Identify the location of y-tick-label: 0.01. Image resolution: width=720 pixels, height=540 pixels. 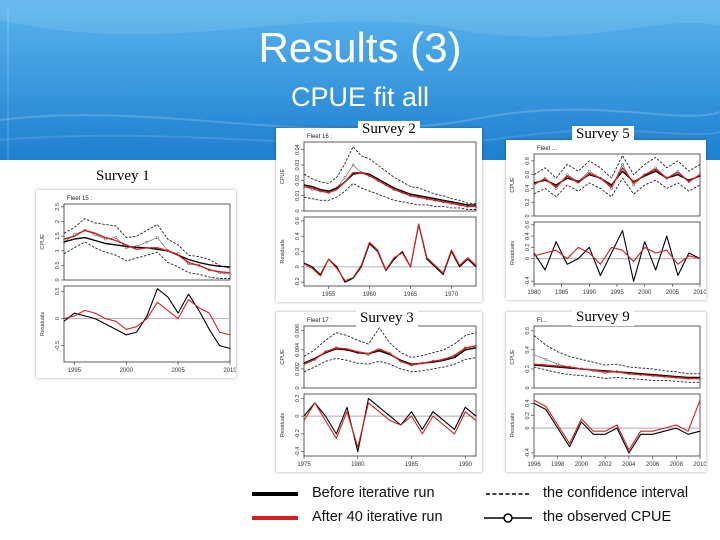
(298, 195).